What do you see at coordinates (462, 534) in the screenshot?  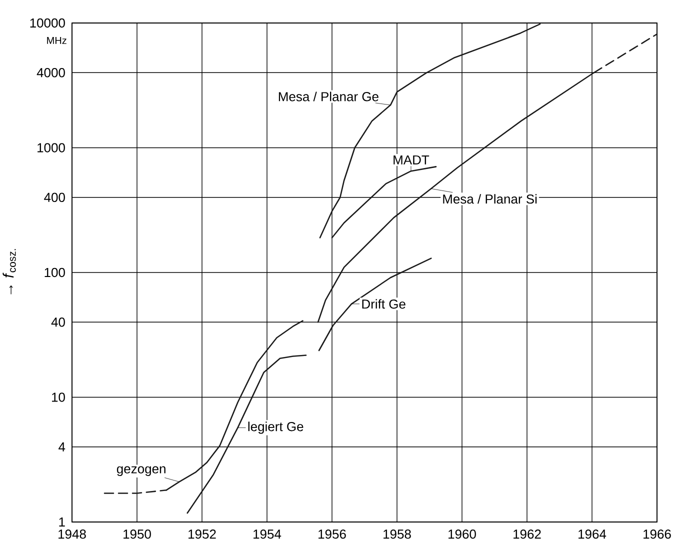 I see `x-tick-label: 1960` at bounding box center [462, 534].